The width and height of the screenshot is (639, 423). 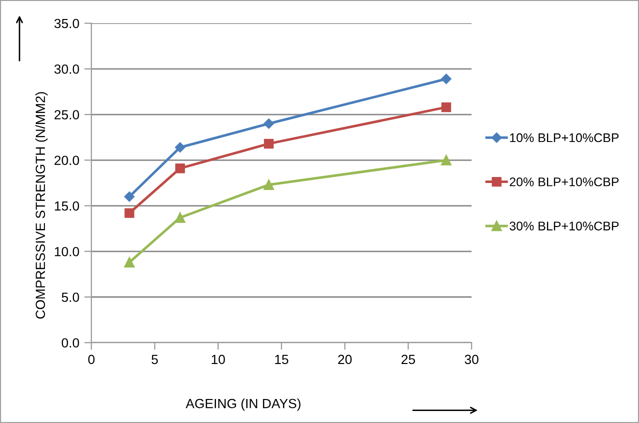 I want to click on x-tick-label: 10, so click(x=218, y=359).